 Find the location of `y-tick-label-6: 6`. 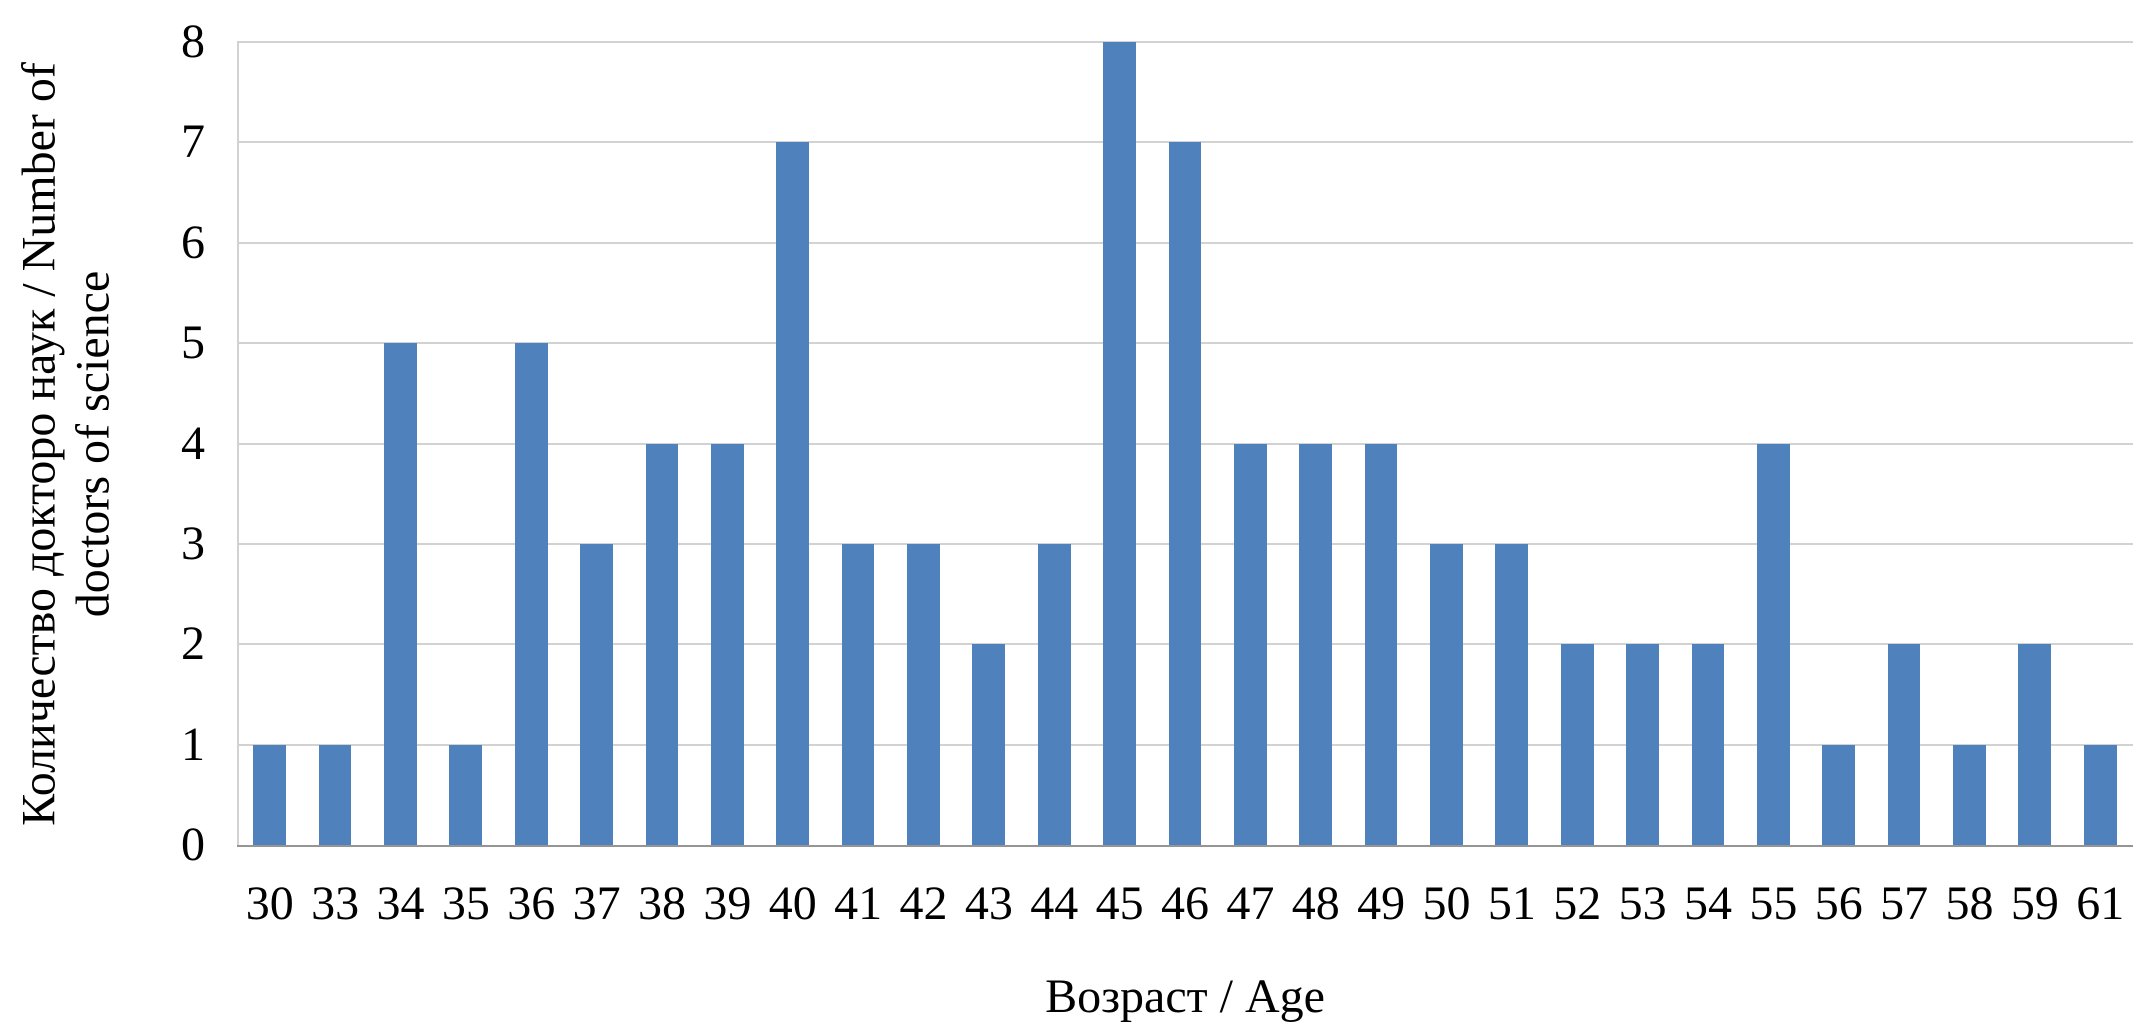

y-tick-label-6: 6 is located at coordinates (193, 242).